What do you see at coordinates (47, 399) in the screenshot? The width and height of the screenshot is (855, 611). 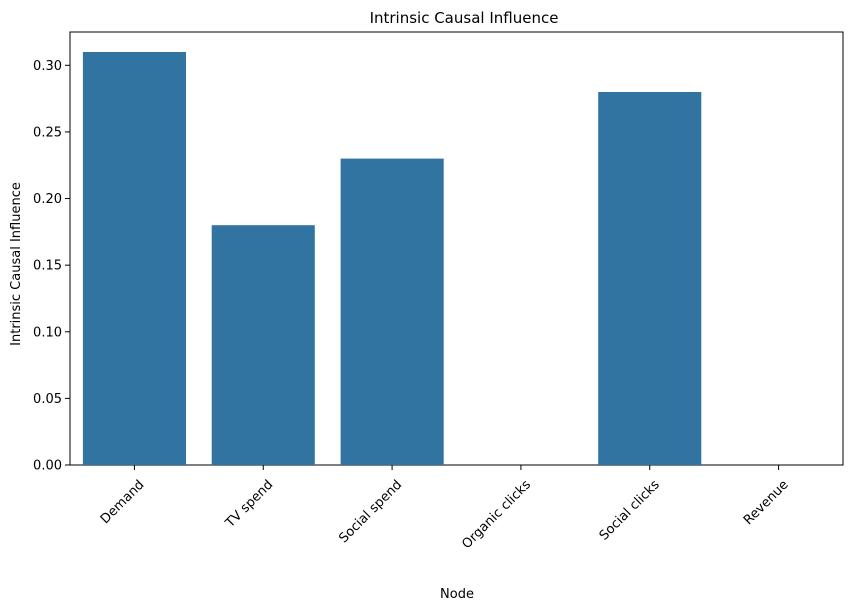 I see `y-tick-label: 0.05` at bounding box center [47, 399].